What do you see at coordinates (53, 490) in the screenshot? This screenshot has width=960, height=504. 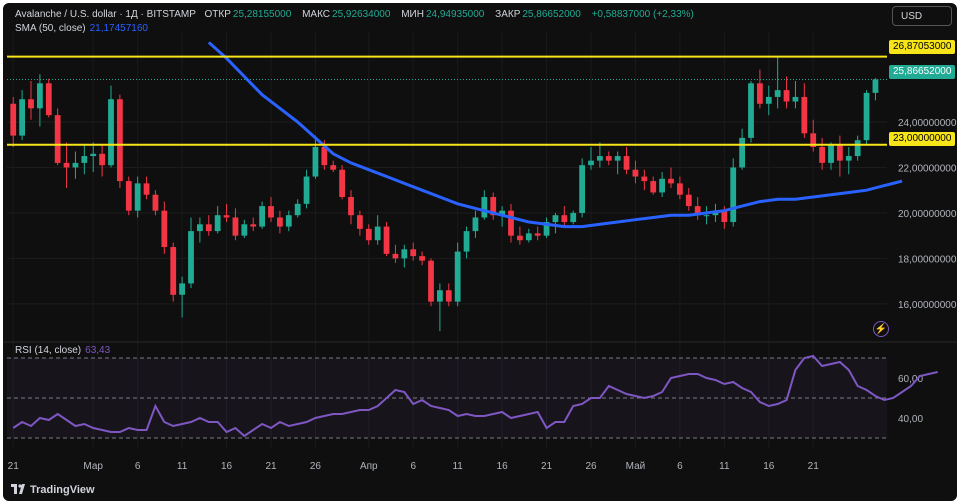 I see `tradingview-logo: TradingView` at bounding box center [53, 490].